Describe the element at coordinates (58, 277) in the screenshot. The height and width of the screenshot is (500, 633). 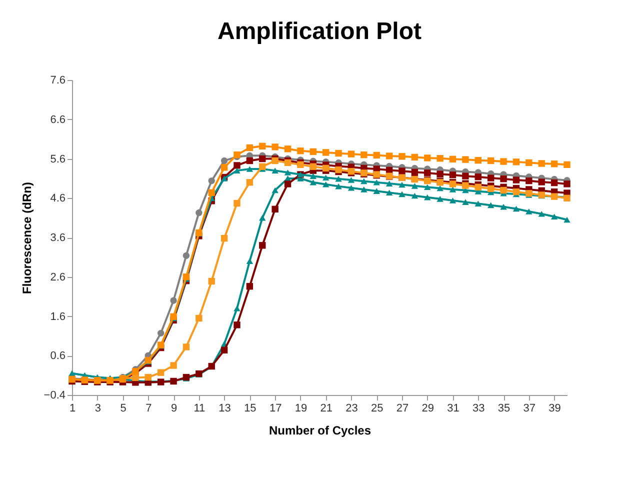
I see `y-tick-label: 2.6` at that location.